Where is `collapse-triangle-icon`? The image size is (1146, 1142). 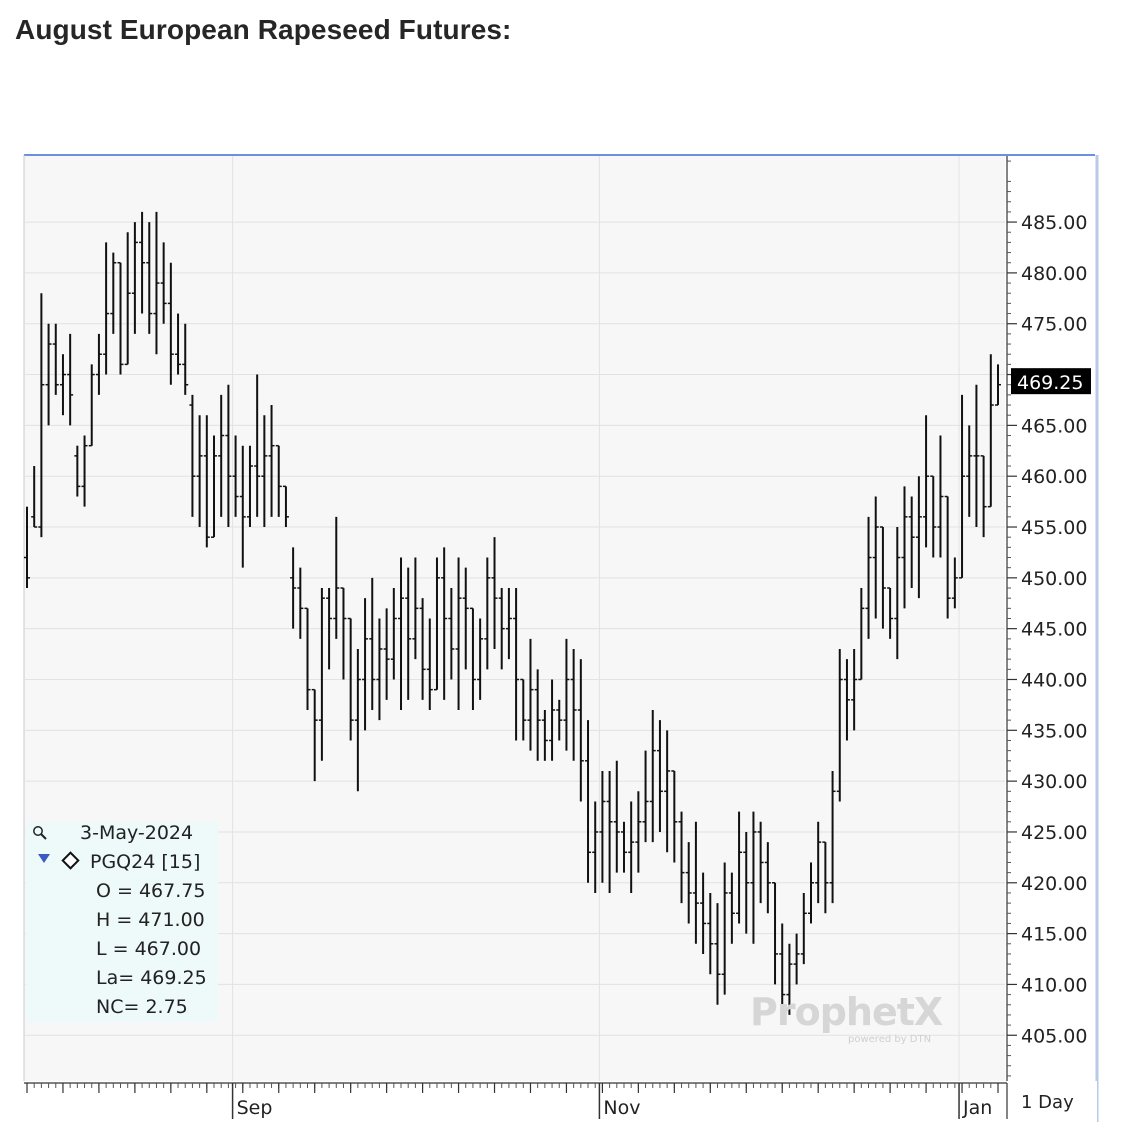 collapse-triangle-icon is located at coordinates (44, 858).